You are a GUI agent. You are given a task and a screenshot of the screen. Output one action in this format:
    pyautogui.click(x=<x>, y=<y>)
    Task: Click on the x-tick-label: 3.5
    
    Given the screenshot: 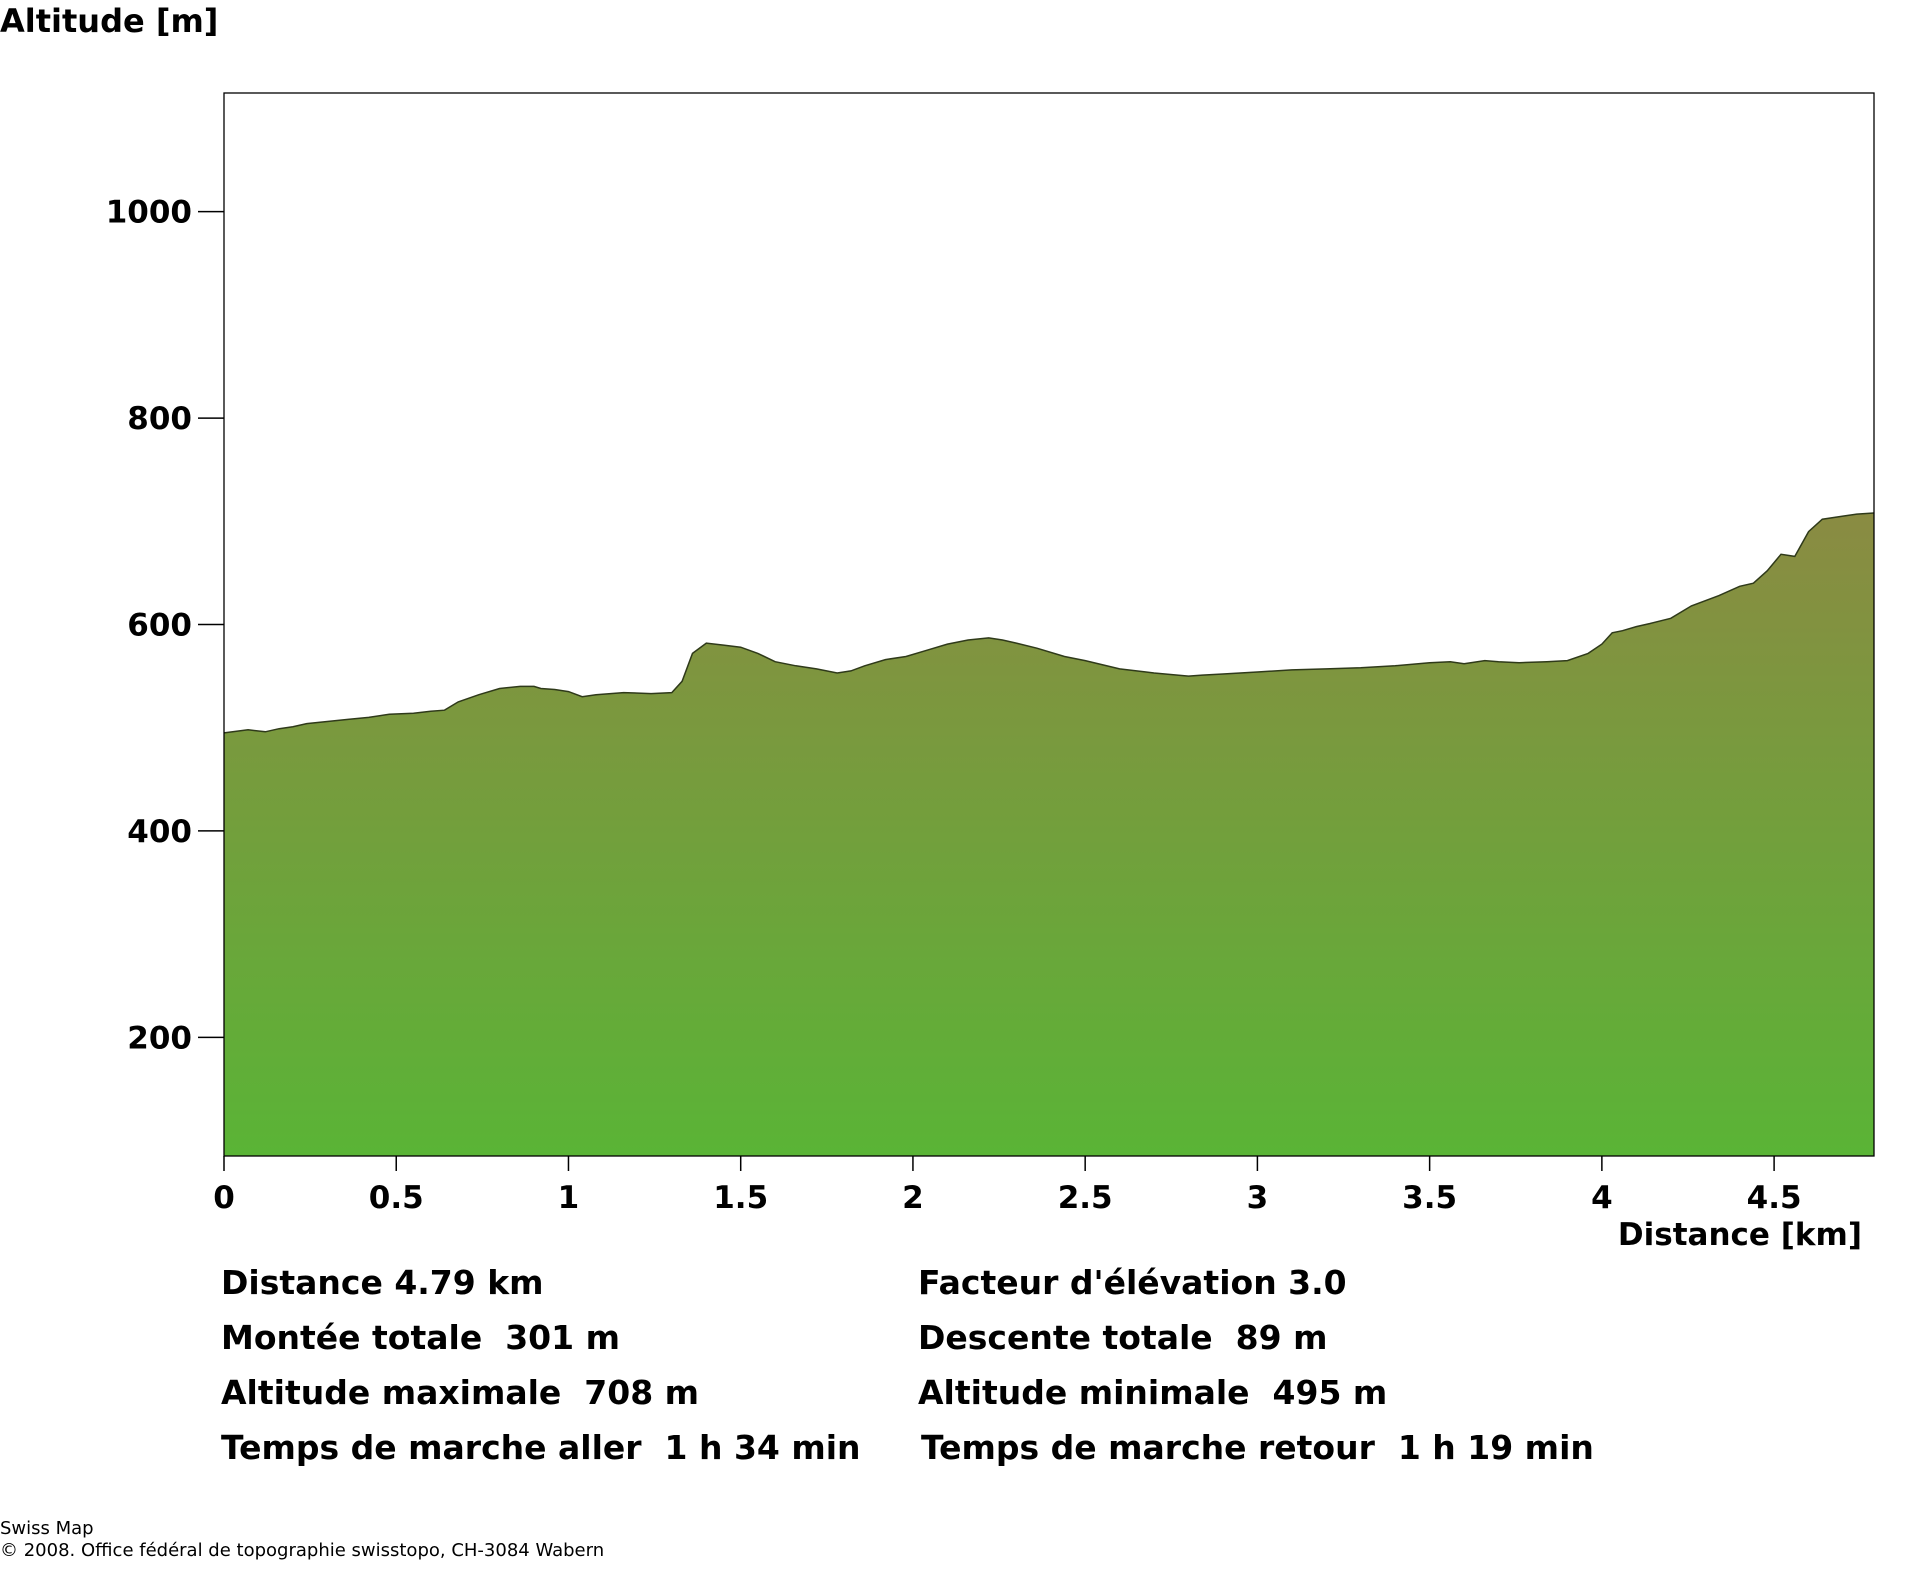 What is the action you would take?
    pyautogui.click(x=1429, y=1198)
    